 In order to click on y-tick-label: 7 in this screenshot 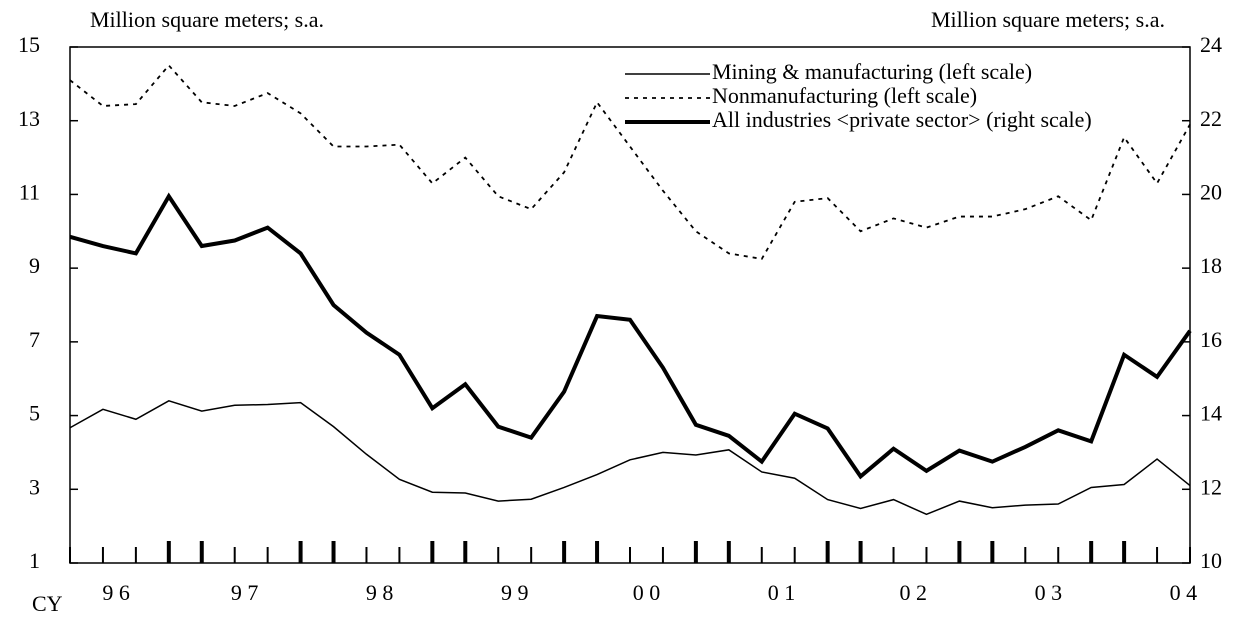, I will do `click(34, 339)`.